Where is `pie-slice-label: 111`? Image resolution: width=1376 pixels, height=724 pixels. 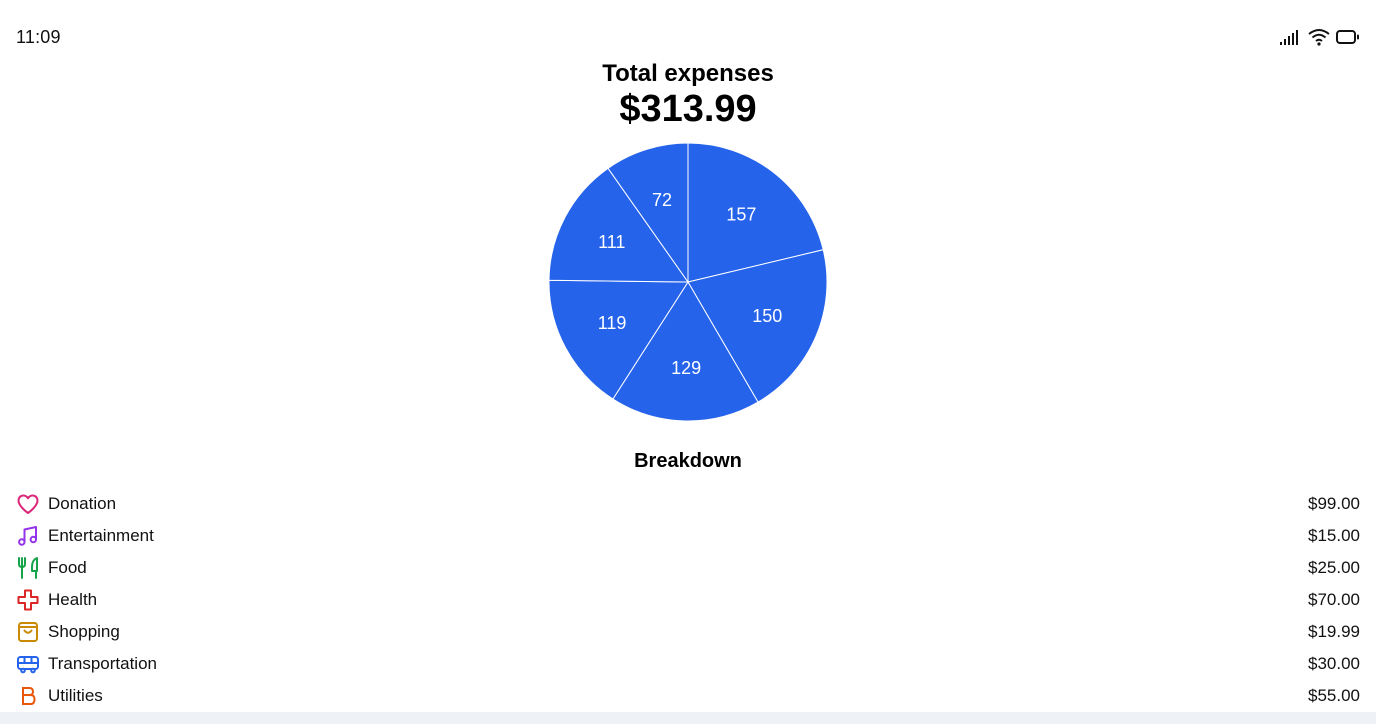 pie-slice-label: 111 is located at coordinates (611, 242).